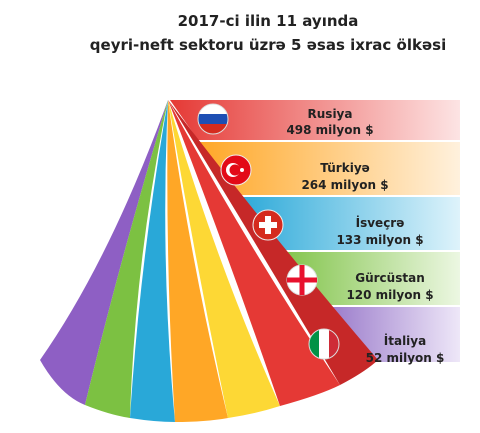 This screenshot has height=433, width=480. What do you see at coordinates (268, 225) in the screenshot?
I see `flag-switzerland` at bounding box center [268, 225].